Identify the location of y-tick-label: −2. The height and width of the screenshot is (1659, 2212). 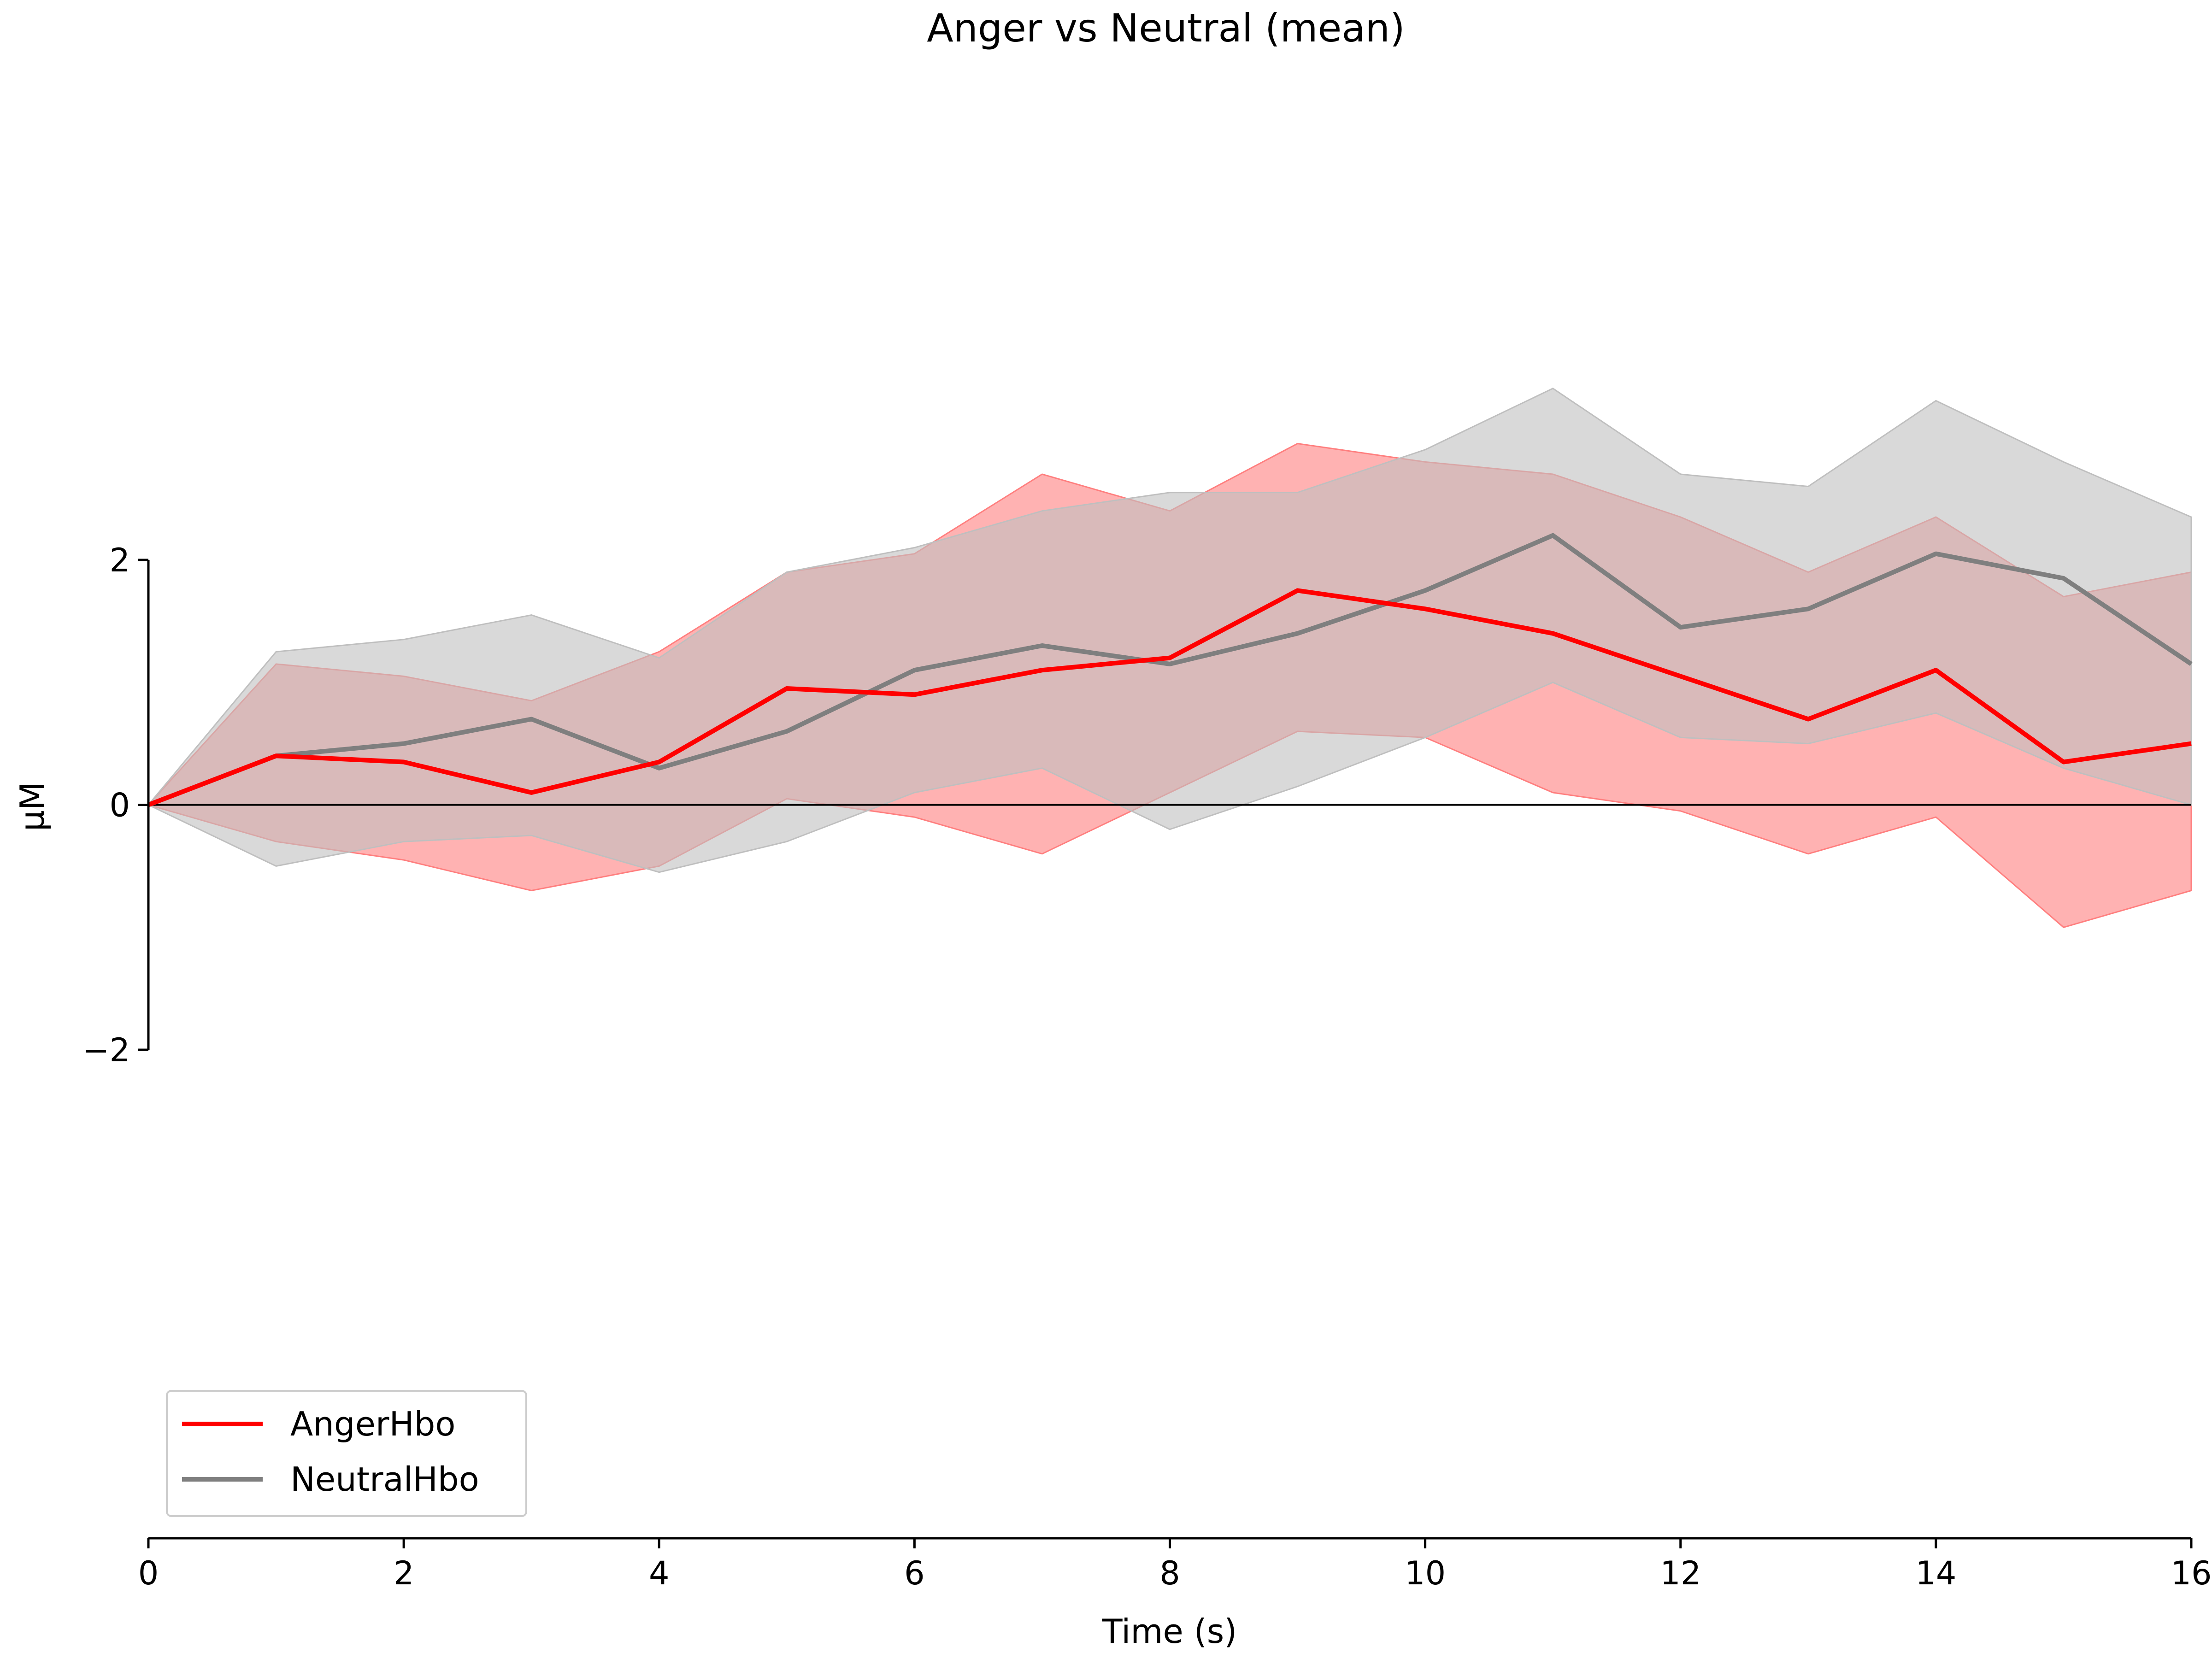
(106, 1050).